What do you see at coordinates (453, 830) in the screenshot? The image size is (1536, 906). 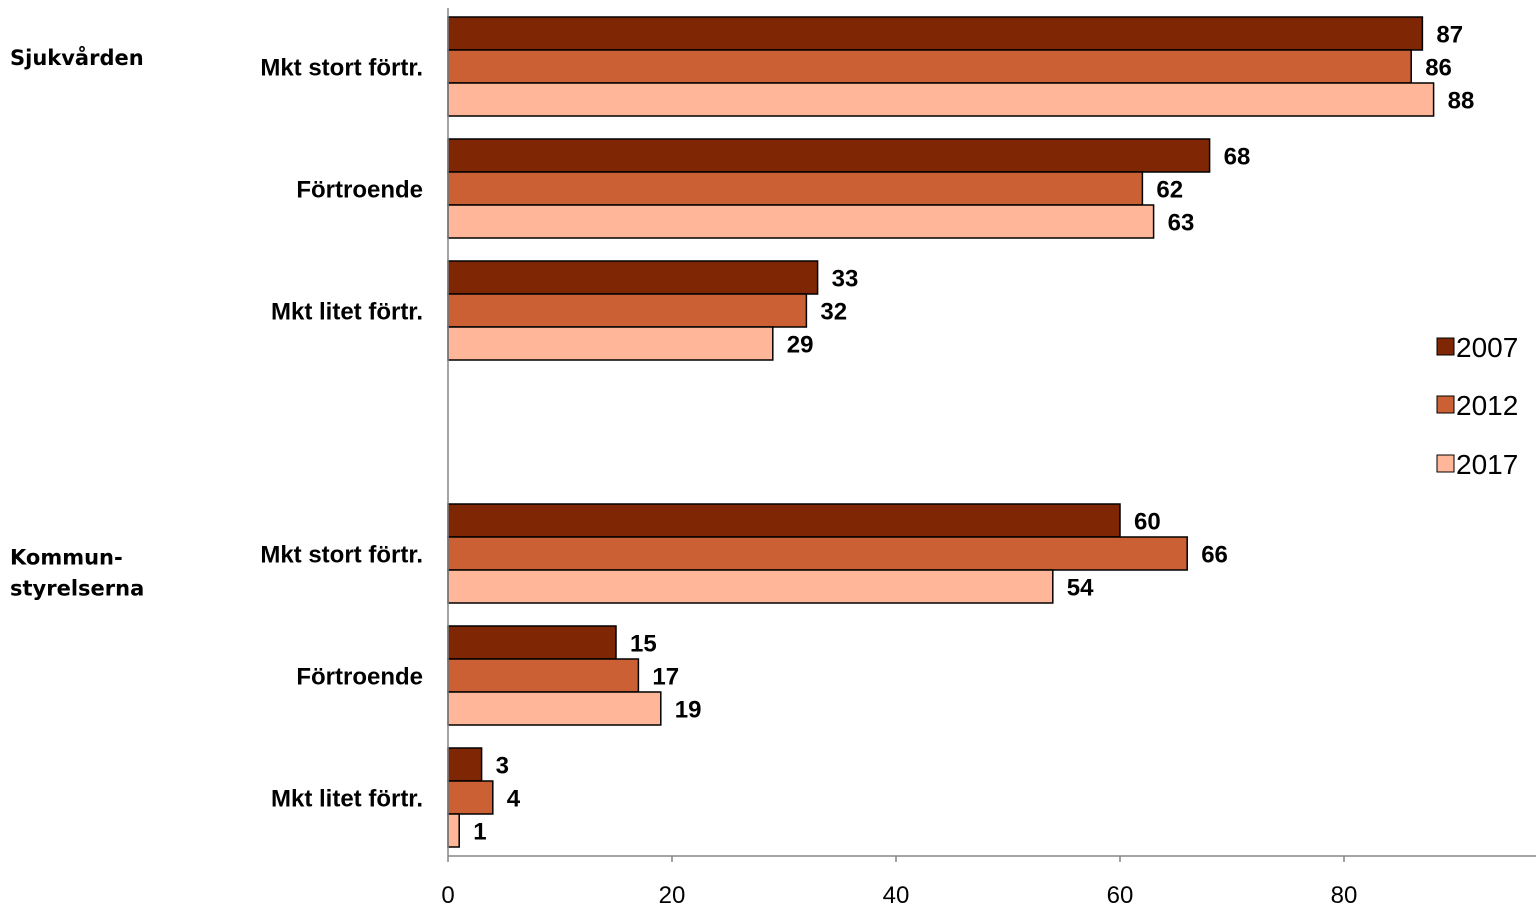 I see `bar-1-2-2017` at bounding box center [453, 830].